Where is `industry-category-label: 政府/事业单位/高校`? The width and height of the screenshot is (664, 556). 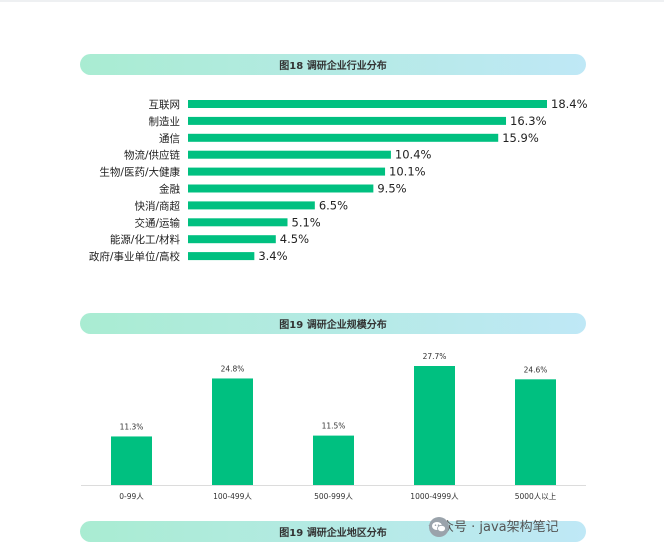
industry-category-label: 政府/事业单位/高校 is located at coordinates (135, 256).